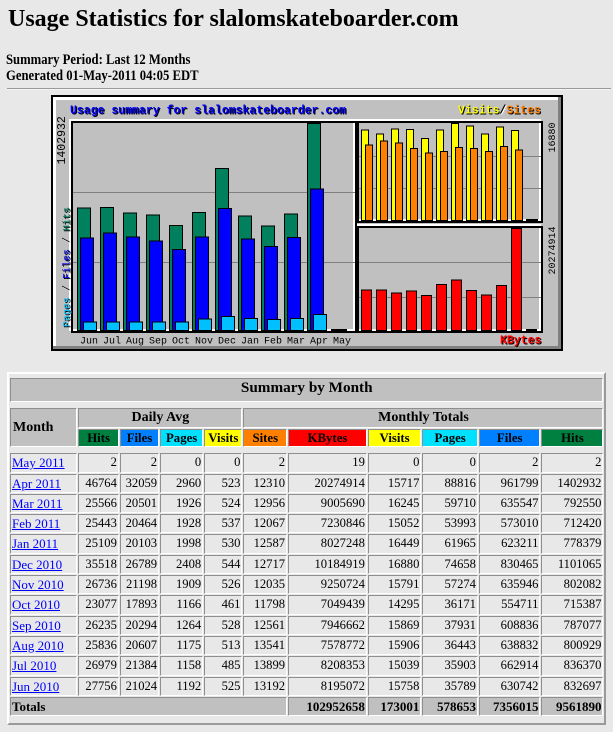  What do you see at coordinates (89, 342) in the screenshot?
I see `svg-text: Jun` at bounding box center [89, 342].